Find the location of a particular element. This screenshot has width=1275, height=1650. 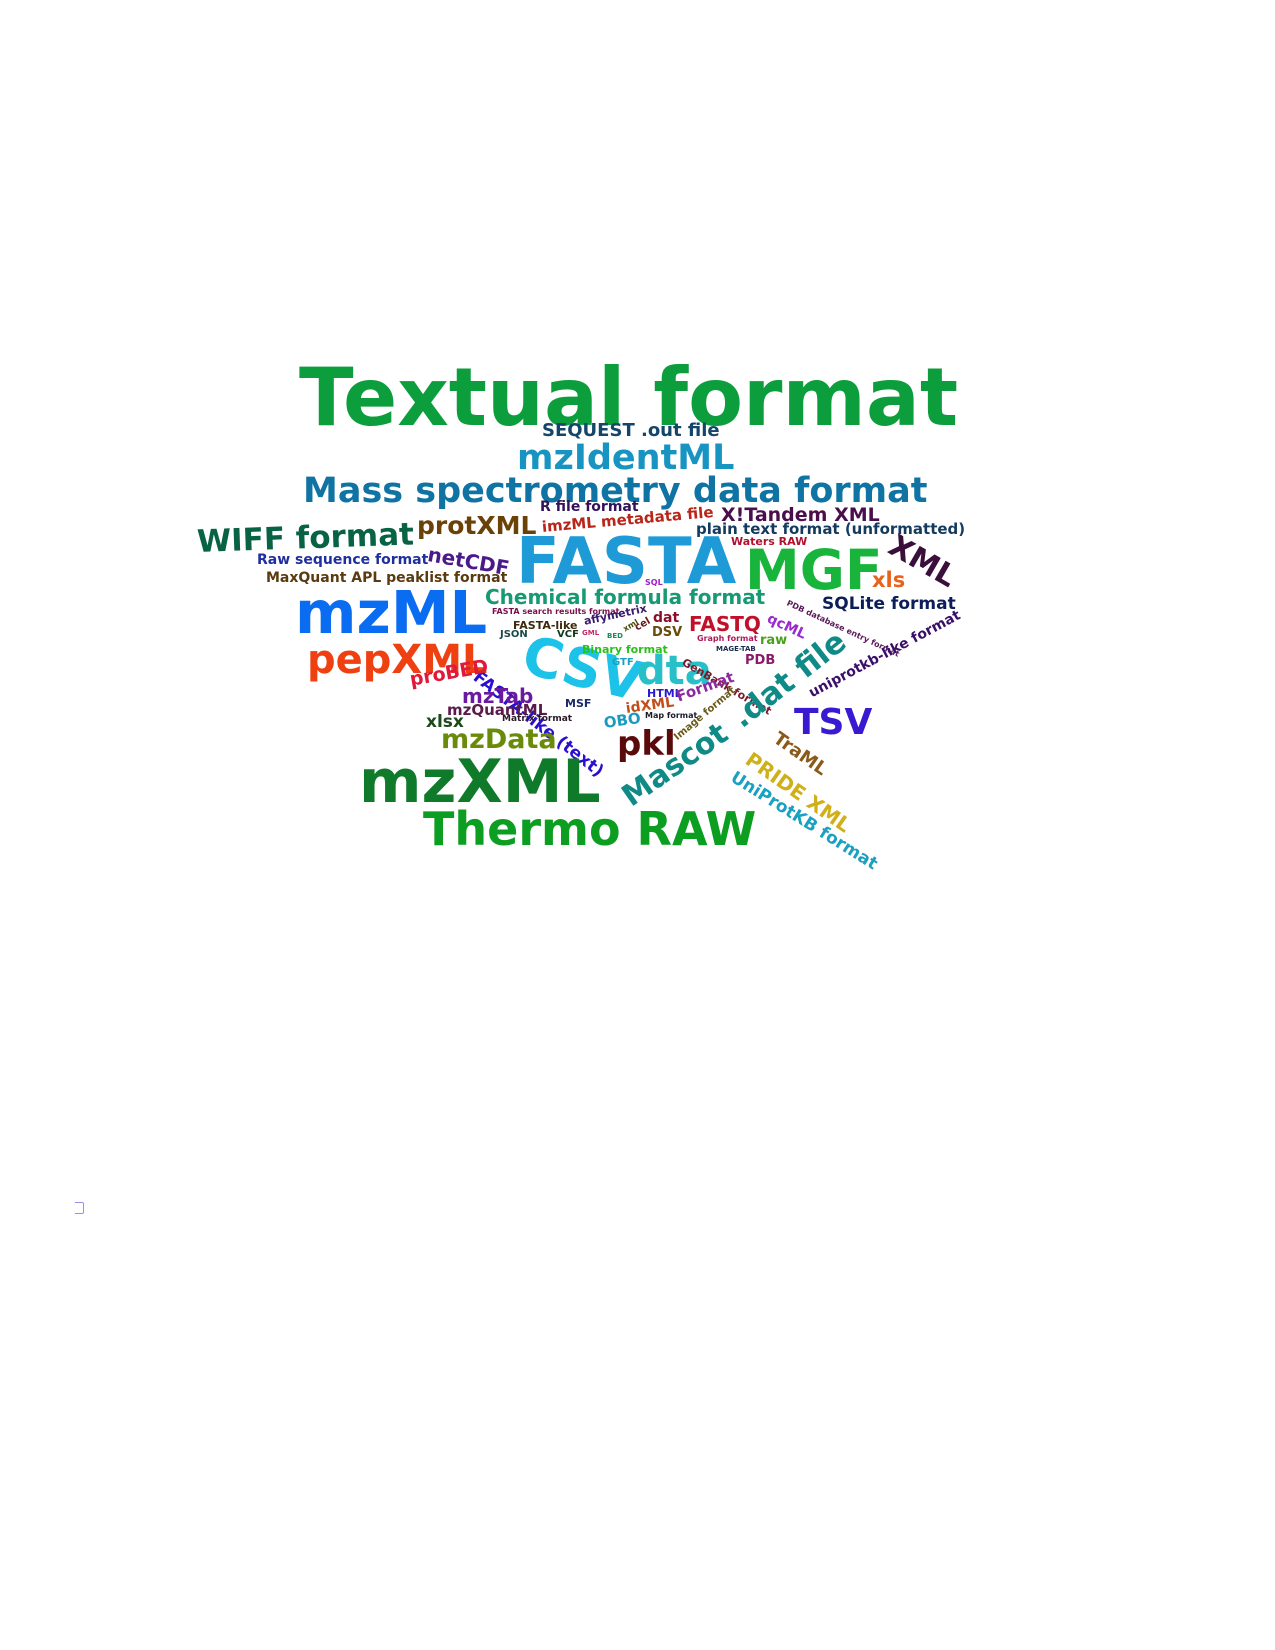

word-mztab: mzTab is located at coordinates (498, 696).